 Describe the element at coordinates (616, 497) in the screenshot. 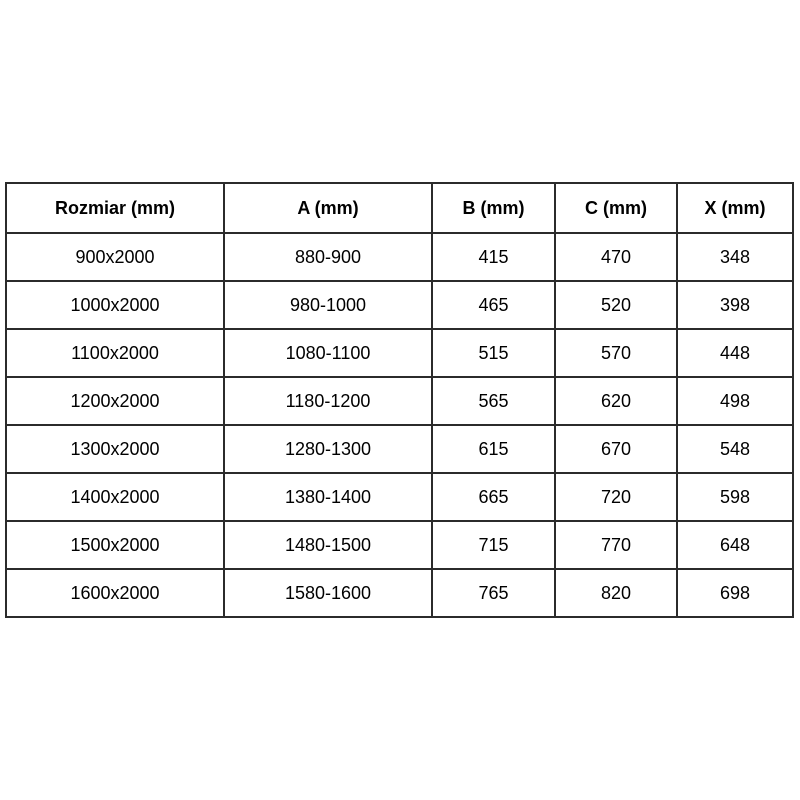

I see `table-cell-c: 720` at that location.